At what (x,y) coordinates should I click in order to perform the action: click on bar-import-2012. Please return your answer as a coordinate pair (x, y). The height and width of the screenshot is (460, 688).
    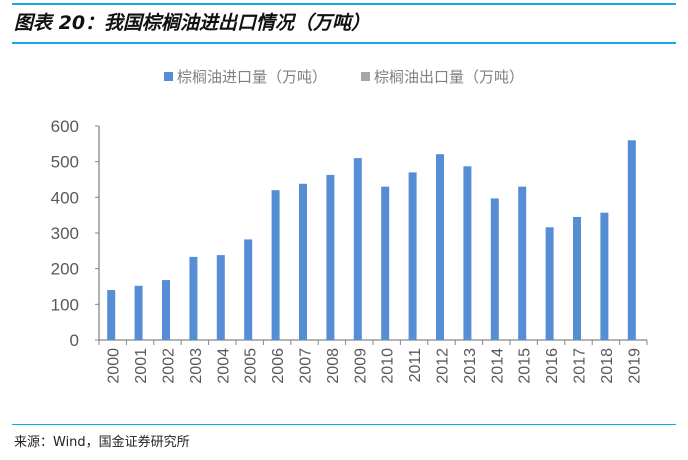
    Looking at the image, I should click on (440, 247).